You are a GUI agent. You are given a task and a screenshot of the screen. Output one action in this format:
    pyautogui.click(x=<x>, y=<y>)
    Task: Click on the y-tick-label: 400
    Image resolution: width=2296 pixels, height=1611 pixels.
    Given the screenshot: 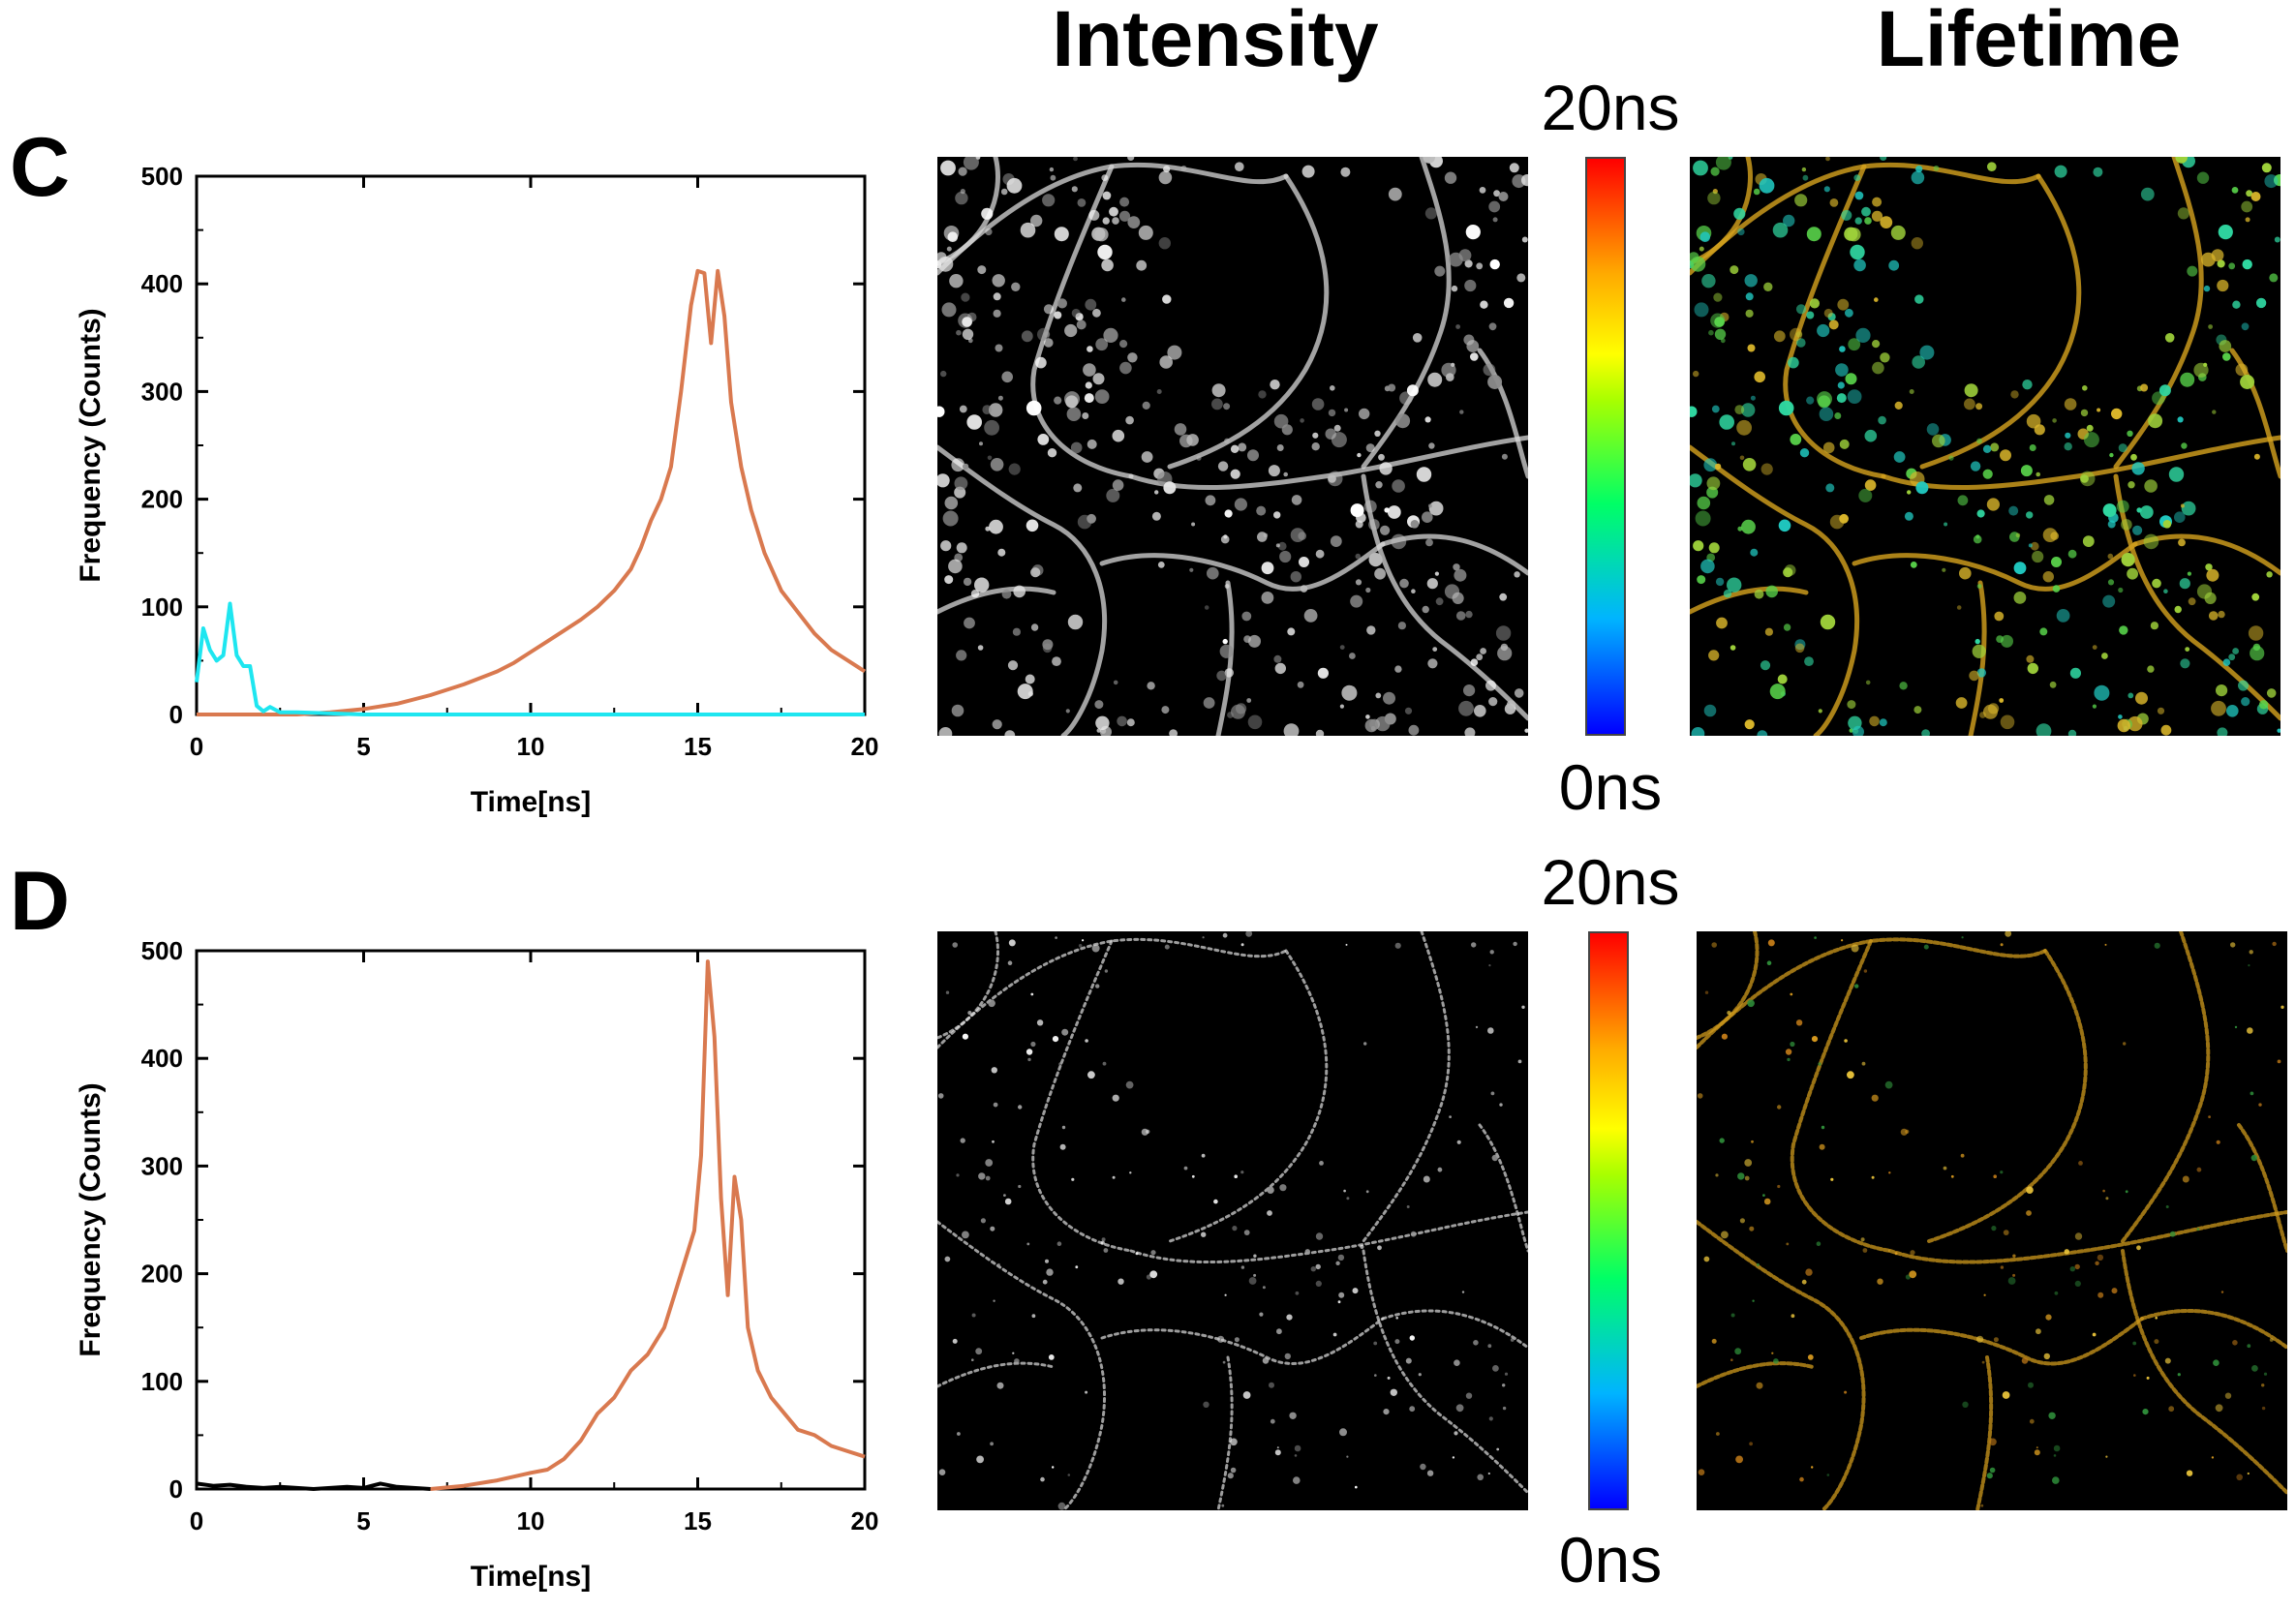 What is the action you would take?
    pyautogui.click(x=162, y=1058)
    